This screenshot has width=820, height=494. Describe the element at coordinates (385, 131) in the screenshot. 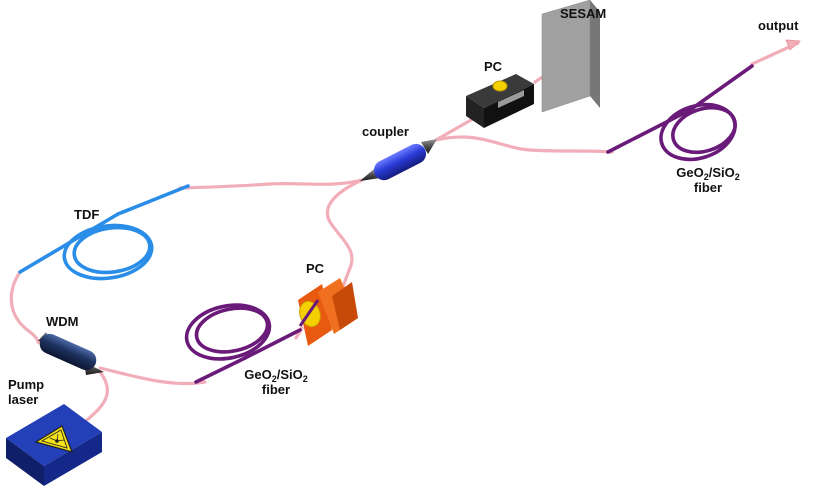

I see `coupler-label: coupler` at that location.